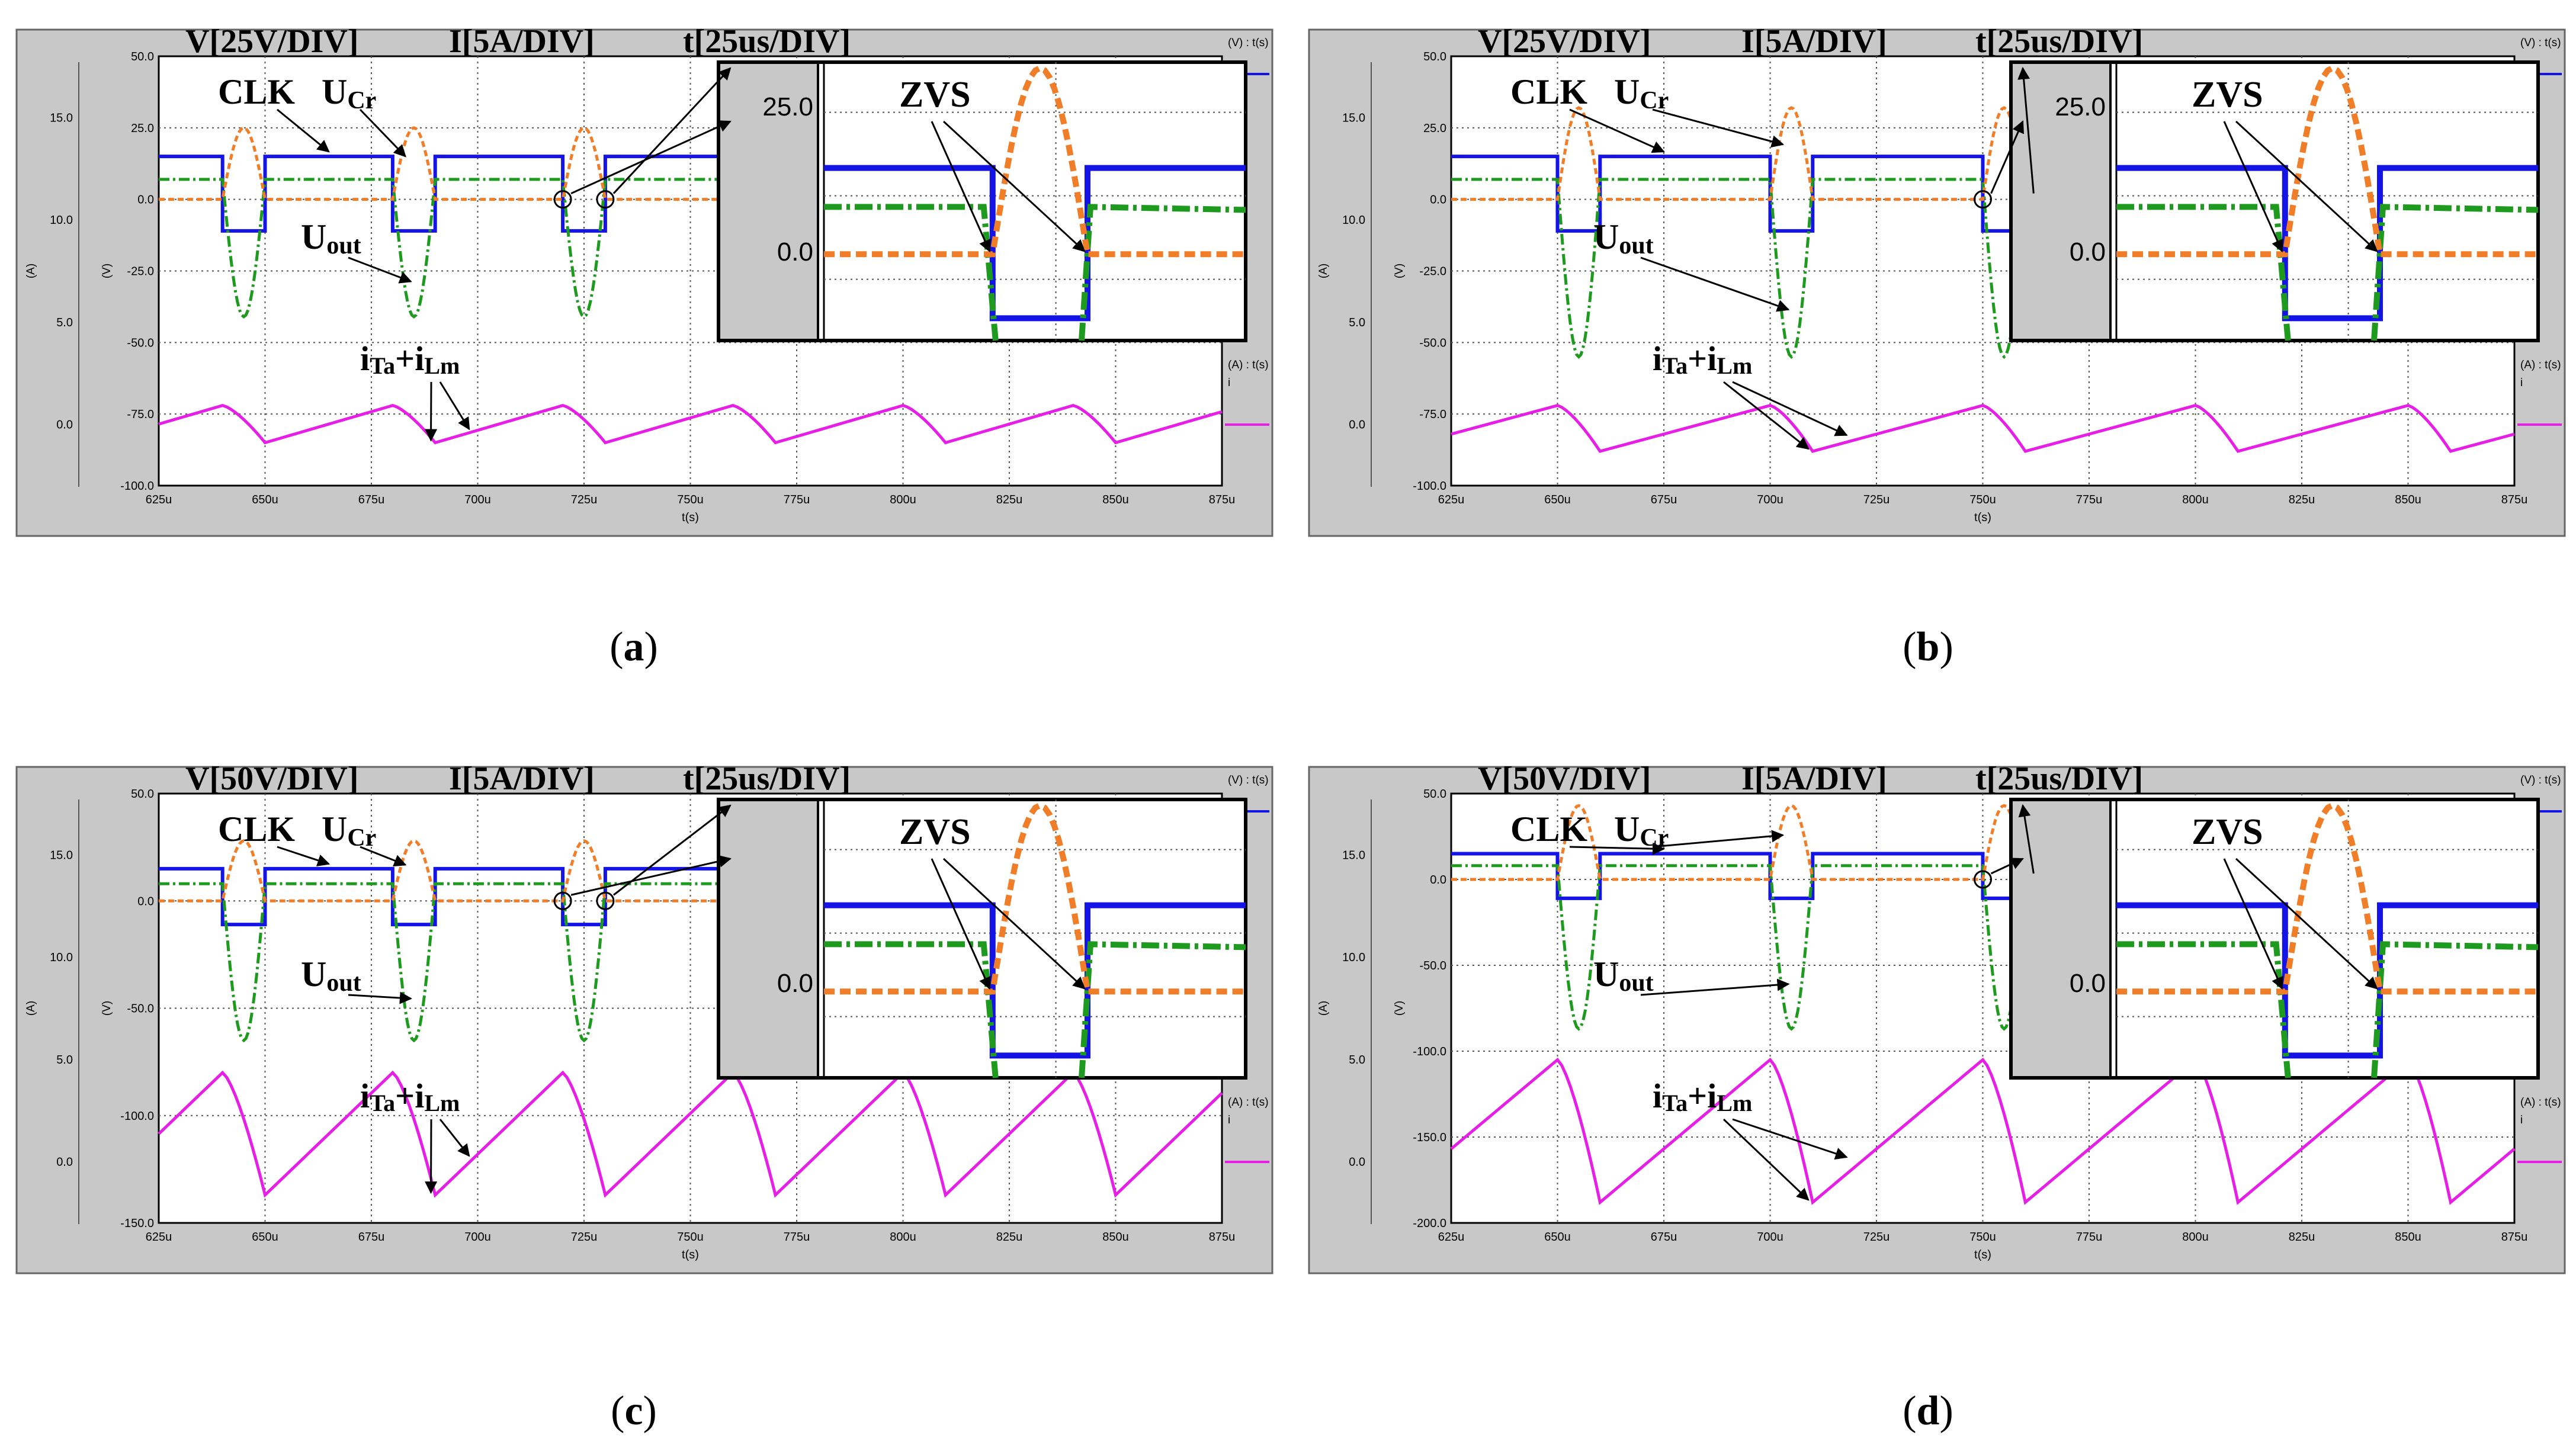  I want to click on series-uout, so click(1982, 947).